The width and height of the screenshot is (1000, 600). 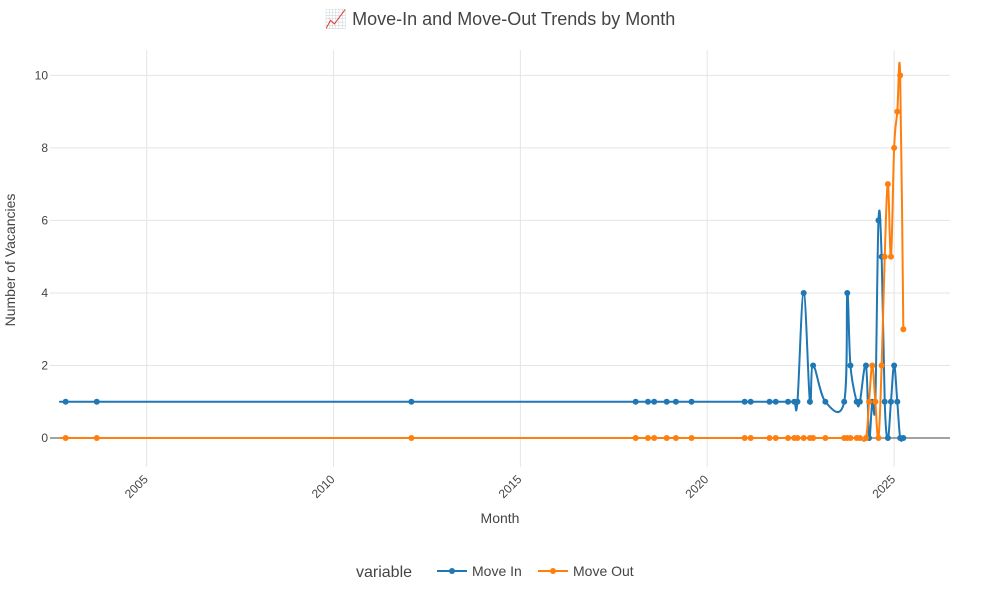 I want to click on x-tick-label: 2020, so click(x=697, y=486).